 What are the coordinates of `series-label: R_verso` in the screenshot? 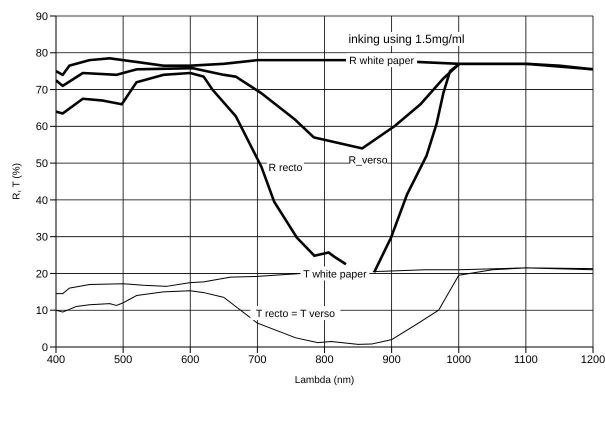 It's located at (368, 160).